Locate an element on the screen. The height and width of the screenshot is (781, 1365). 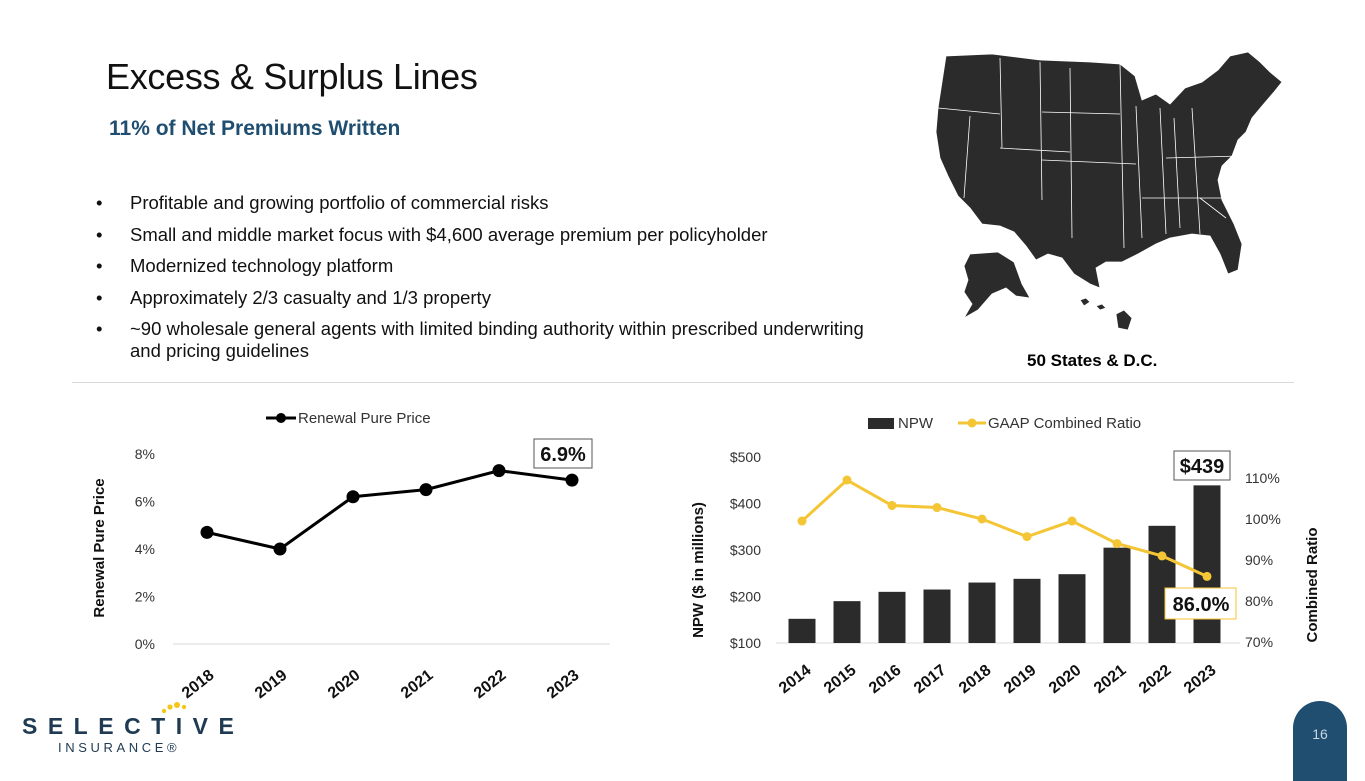
npw-callout-box is located at coordinates (1202, 465).